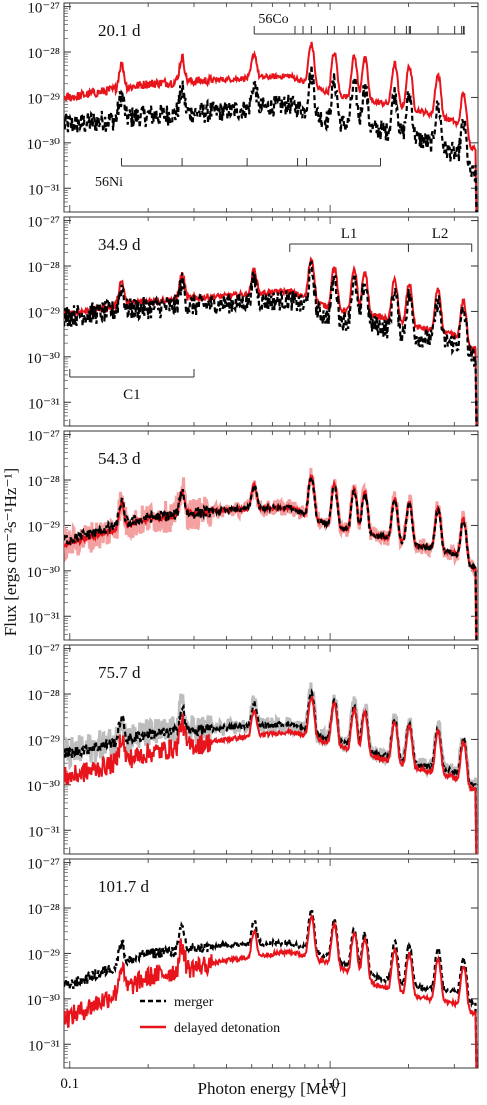 This screenshot has width=487, height=1105. Describe the element at coordinates (109, 182) in the screenshot. I see `ni56-label: 56Ni` at that location.